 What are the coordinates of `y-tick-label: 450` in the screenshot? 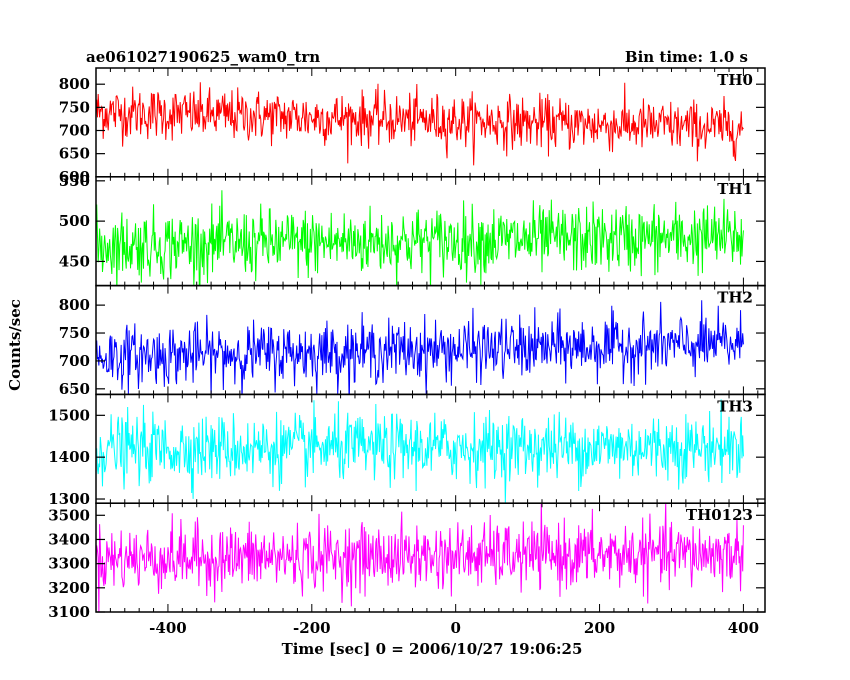 It's located at (74, 261).